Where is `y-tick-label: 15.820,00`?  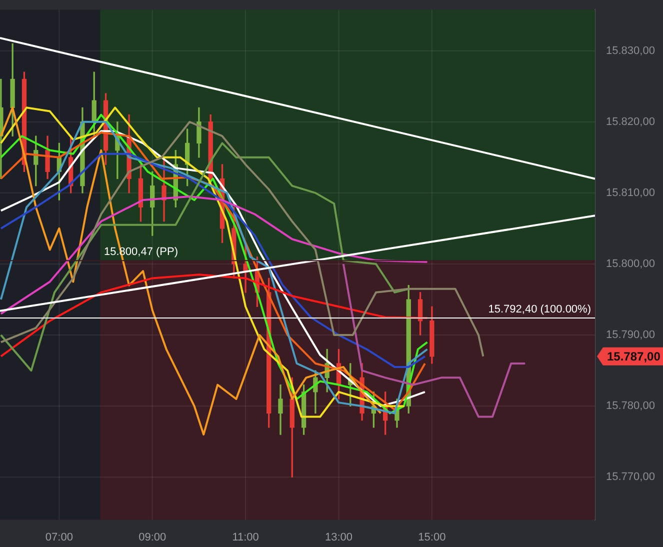
y-tick-label: 15.820,00 is located at coordinates (630, 122).